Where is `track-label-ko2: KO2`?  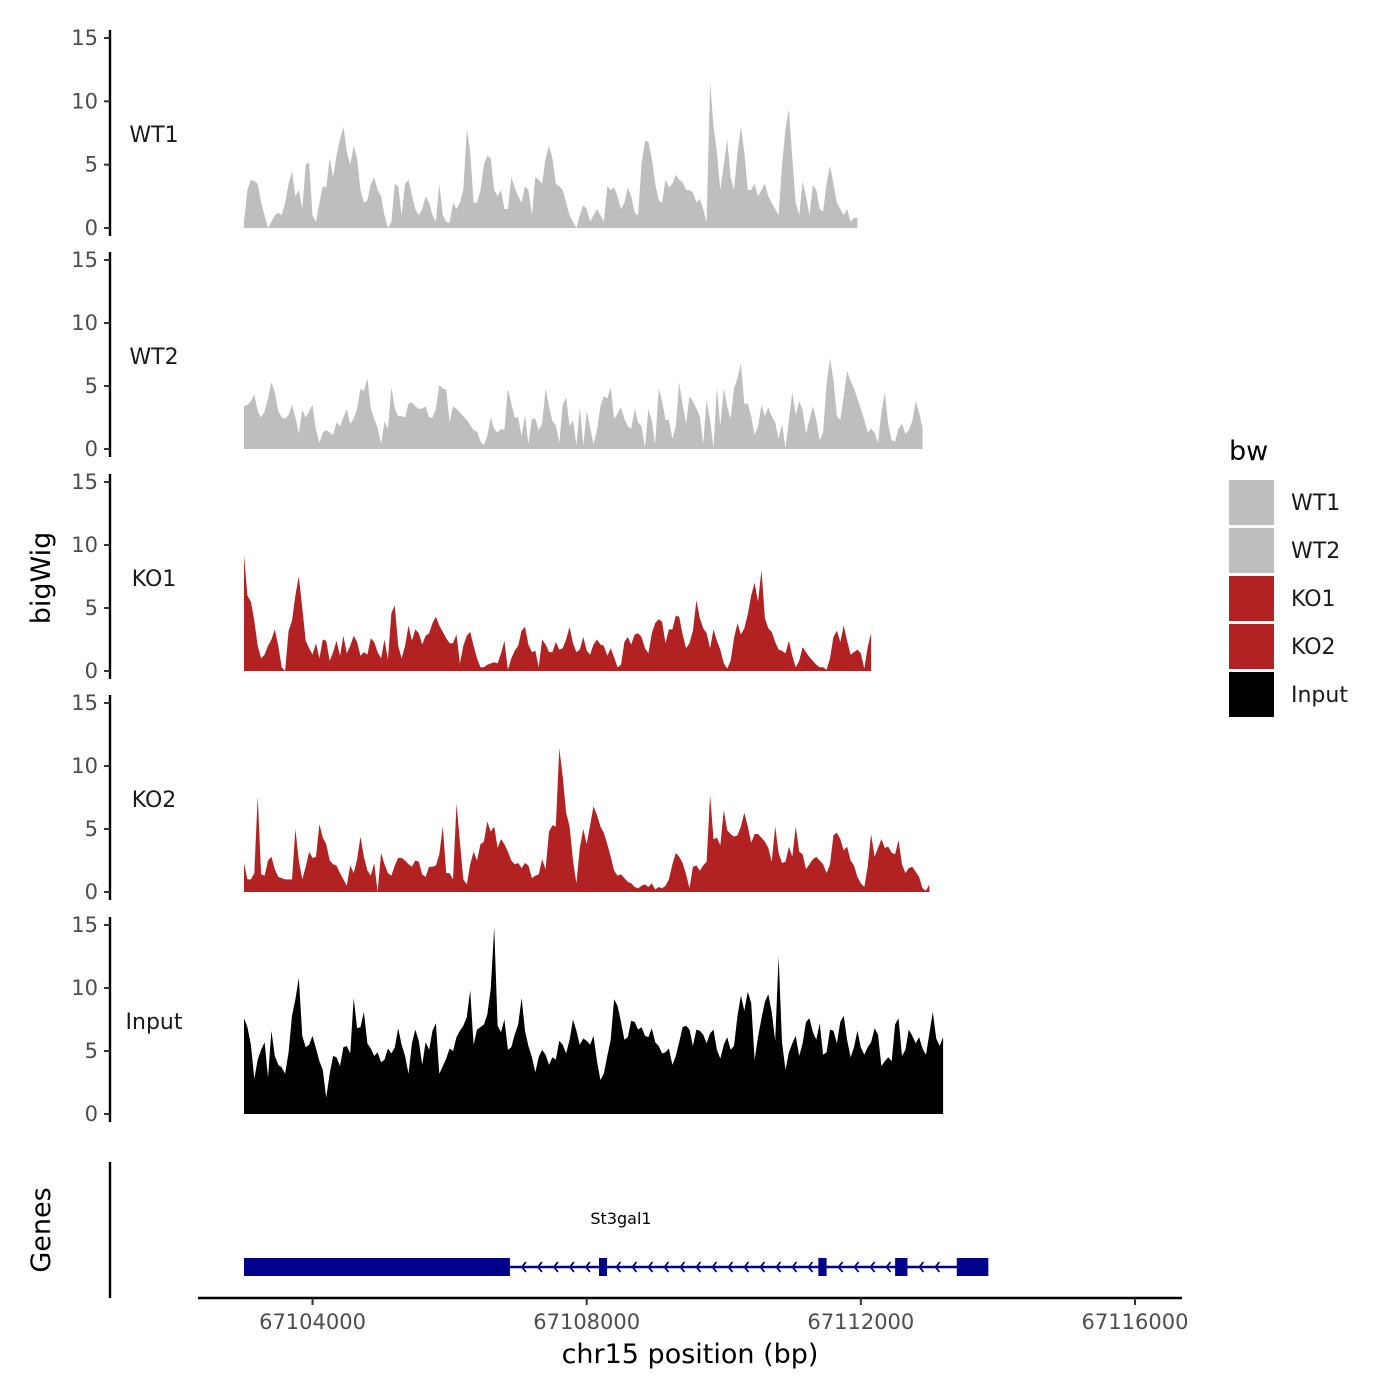
track-label-ko2: KO2 is located at coordinates (154, 800).